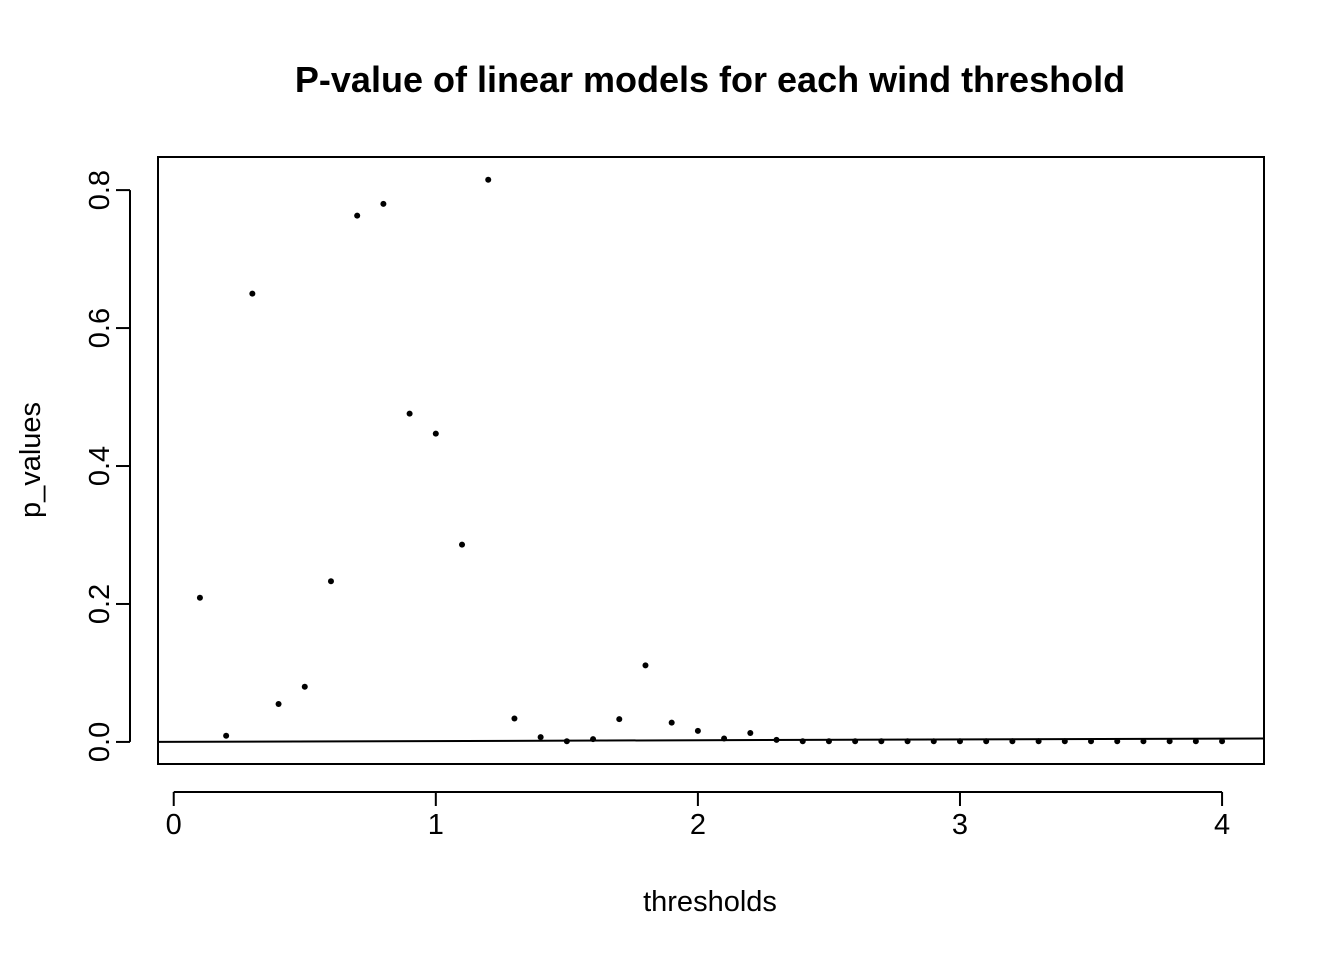  I want to click on regression-line-path, so click(711, 740).